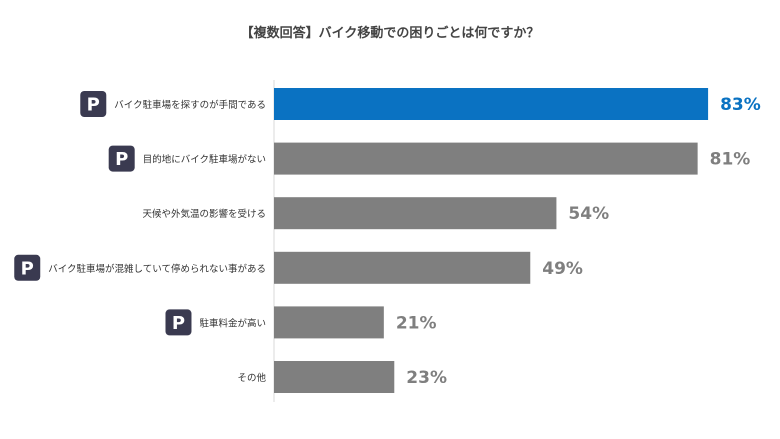 This screenshot has height=439, width=780. I want to click on category-label: 駐車料金が高い, so click(232, 323).